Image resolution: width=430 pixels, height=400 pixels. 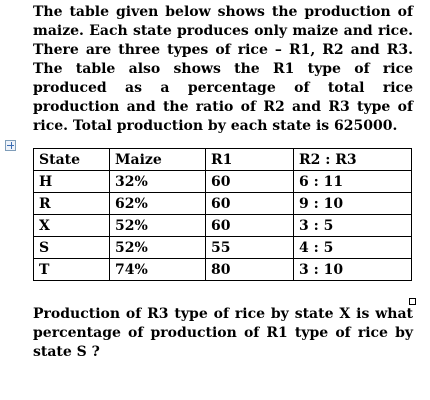 What do you see at coordinates (249, 159) in the screenshot?
I see `header-r1: R1` at bounding box center [249, 159].